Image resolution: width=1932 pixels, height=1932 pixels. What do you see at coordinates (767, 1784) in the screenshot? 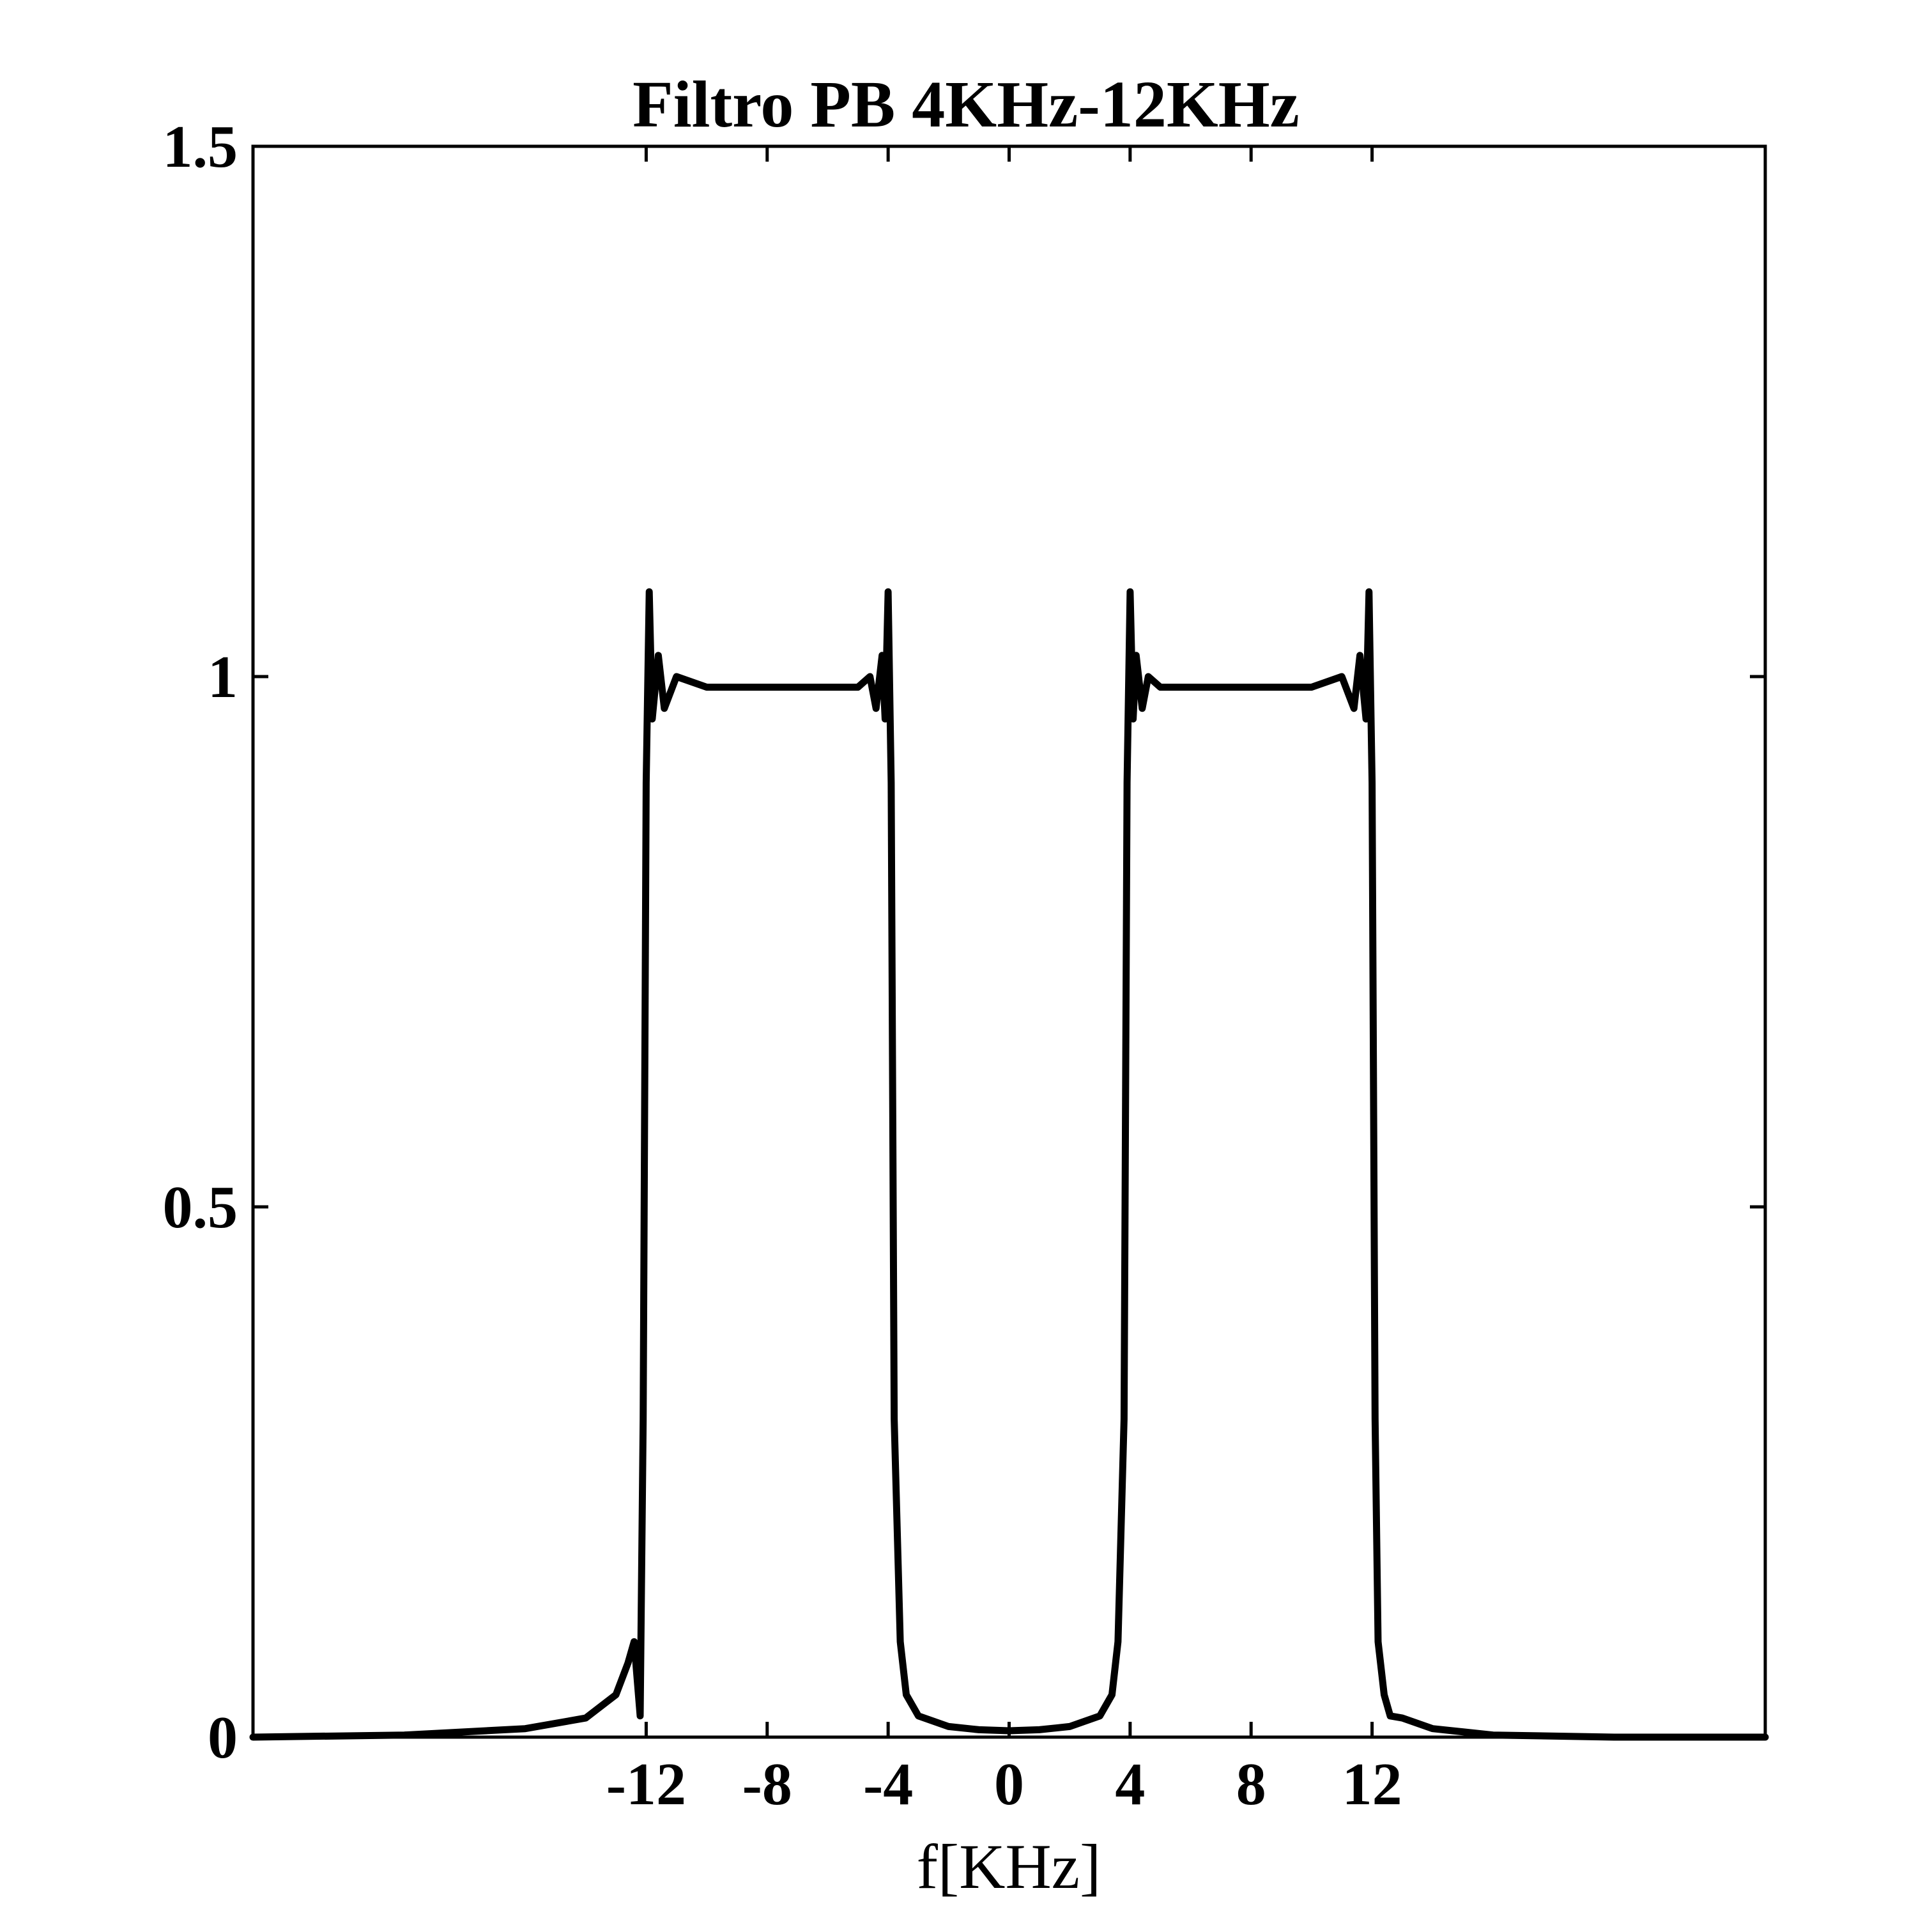
I see `x-tick-label: -8` at bounding box center [767, 1784].